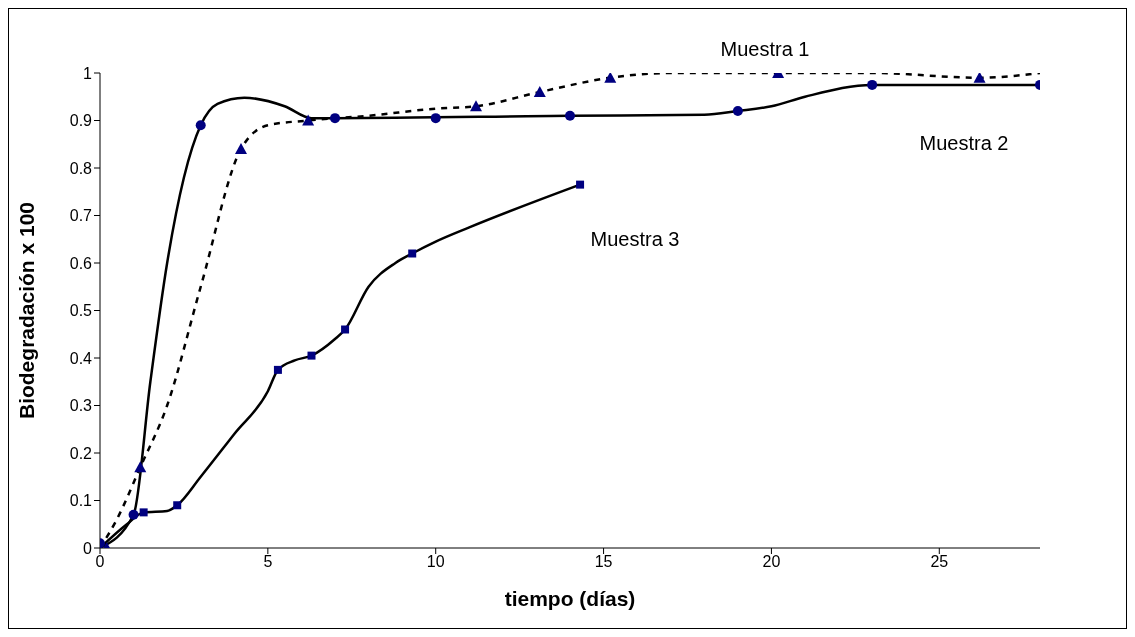  I want to click on y-tick-label: 0.9, so click(81, 121).